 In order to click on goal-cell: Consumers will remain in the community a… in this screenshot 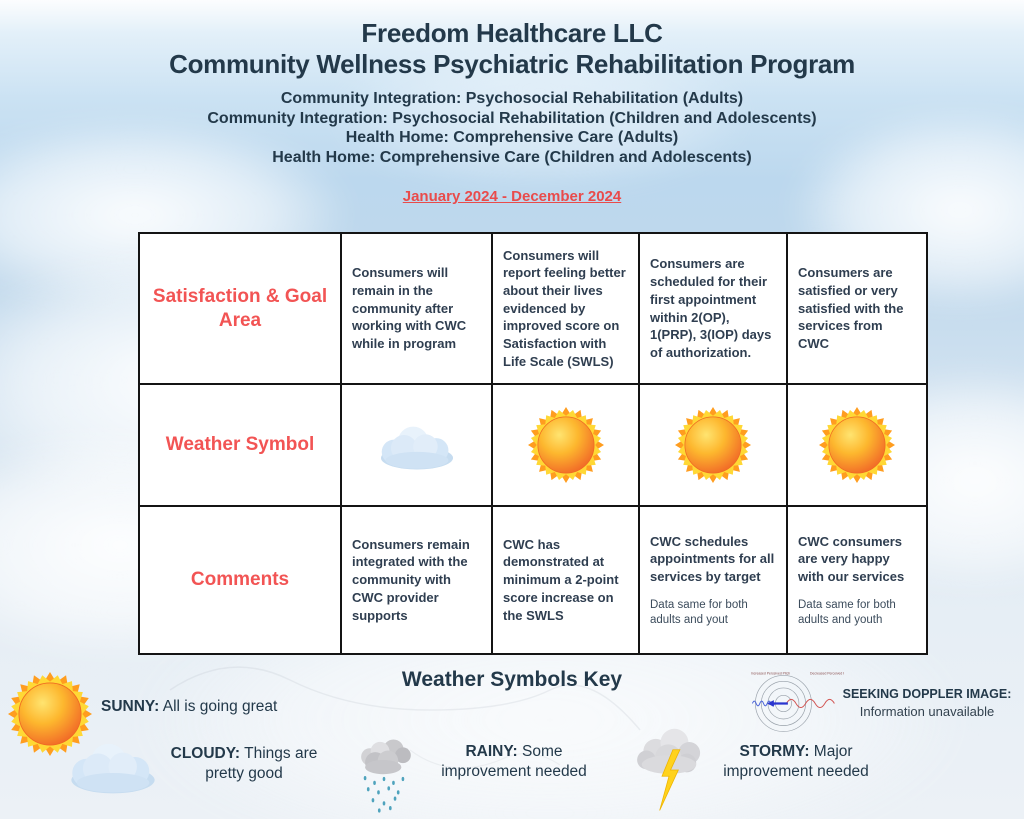, I will do `click(417, 309)`.